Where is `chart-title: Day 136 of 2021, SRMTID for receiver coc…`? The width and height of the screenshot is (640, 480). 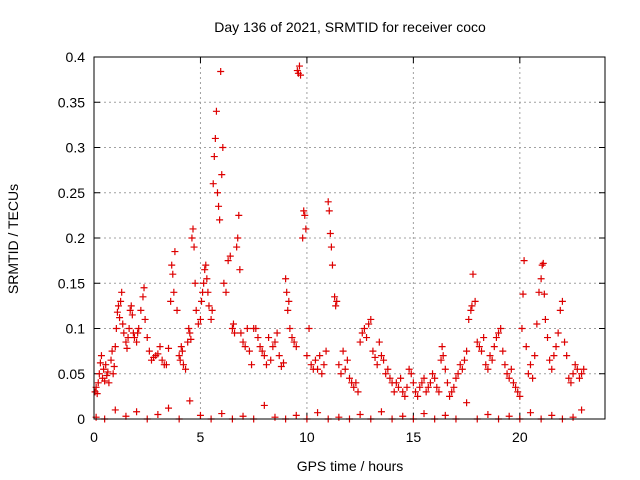 chart-title: Day 136 of 2021, SRMTID for receiver coc… is located at coordinates (350, 27).